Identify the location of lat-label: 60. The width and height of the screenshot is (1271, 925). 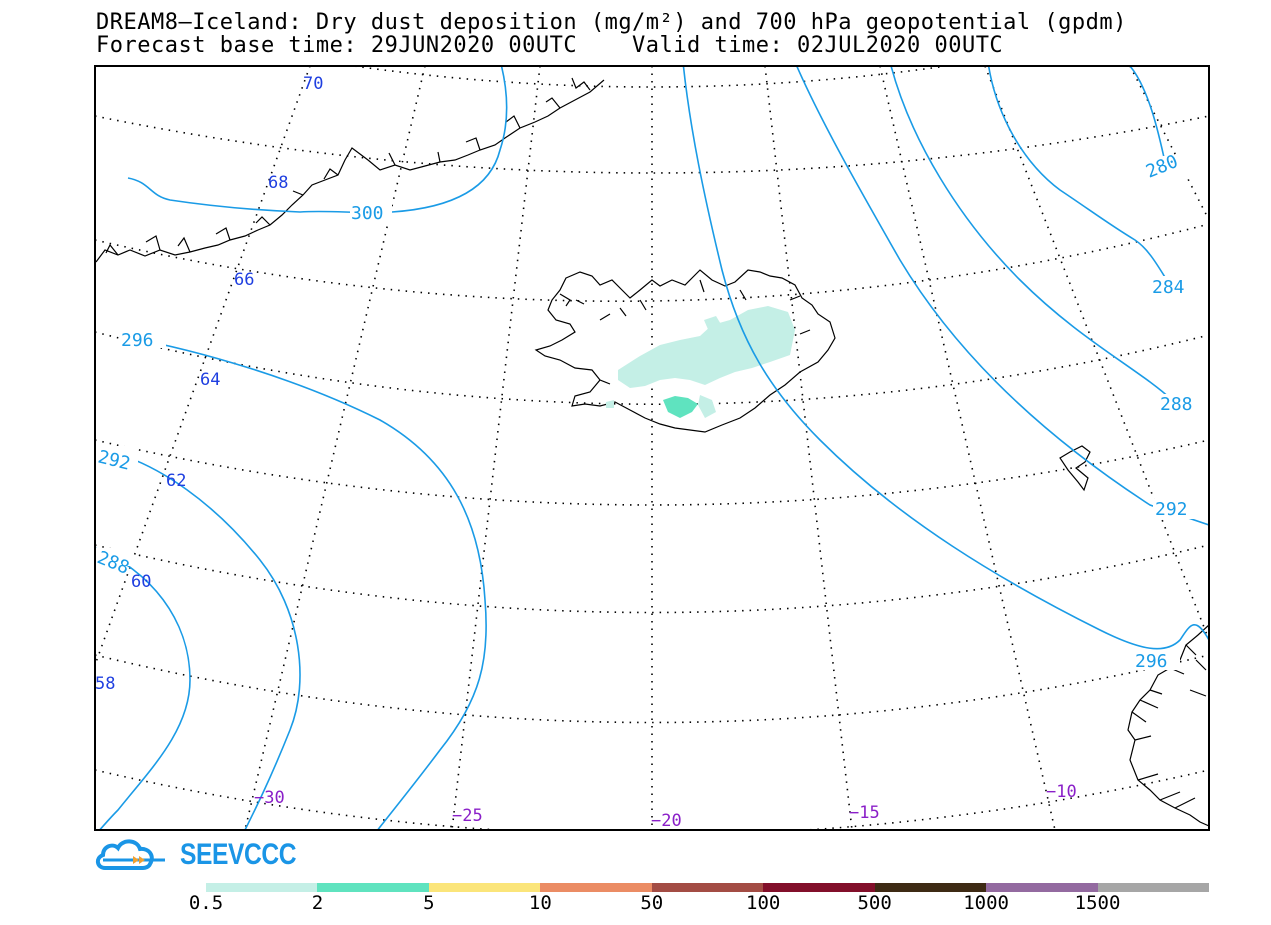
(141, 582).